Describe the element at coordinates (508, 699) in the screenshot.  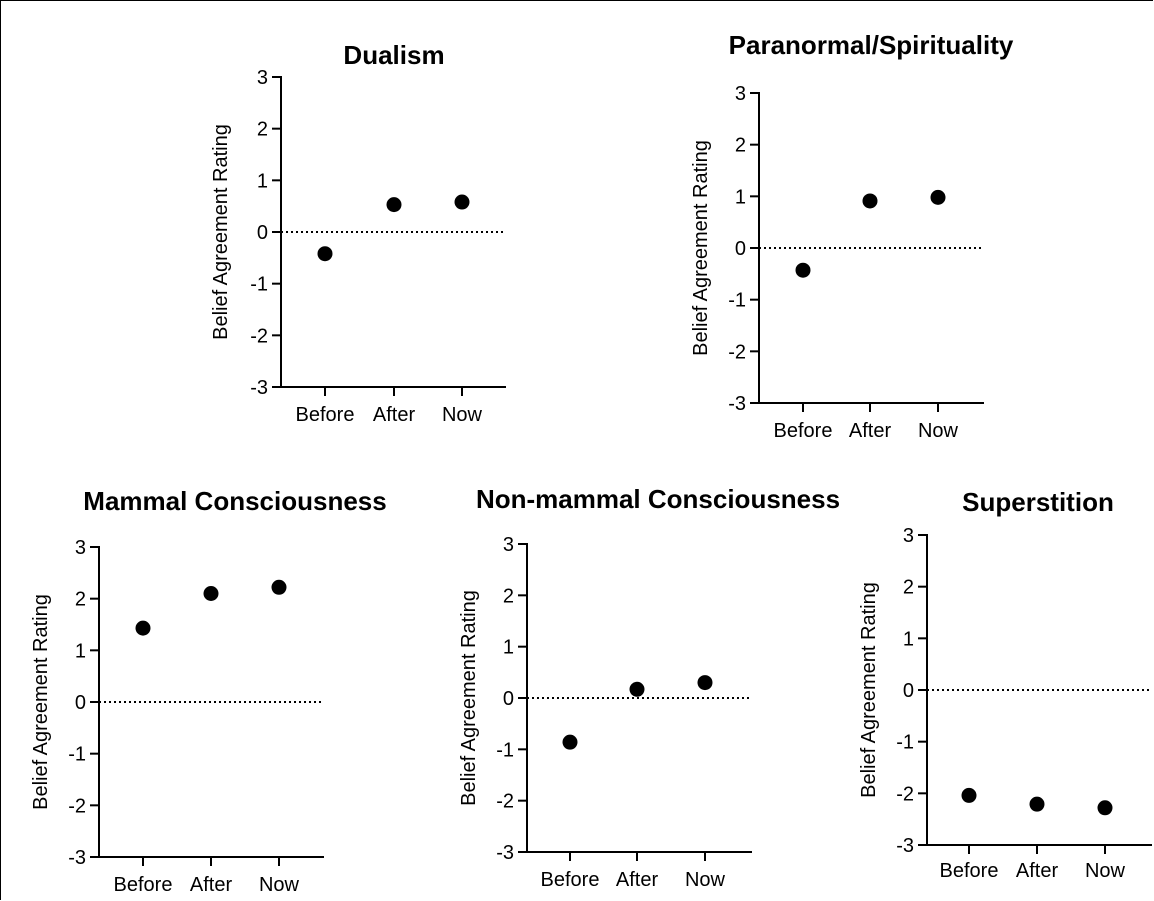
I see `non-mammal-consciousness-y-tick-label: 0` at that location.